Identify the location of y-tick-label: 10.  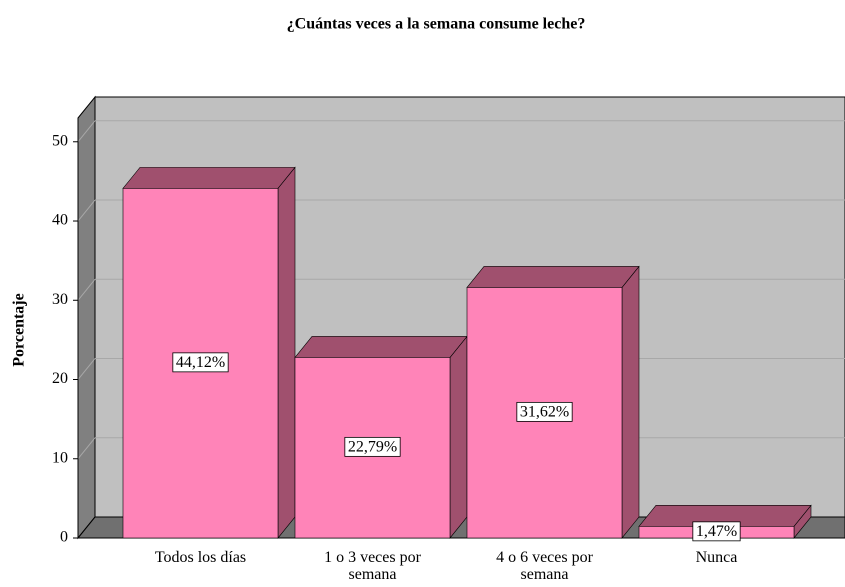
(60, 457).